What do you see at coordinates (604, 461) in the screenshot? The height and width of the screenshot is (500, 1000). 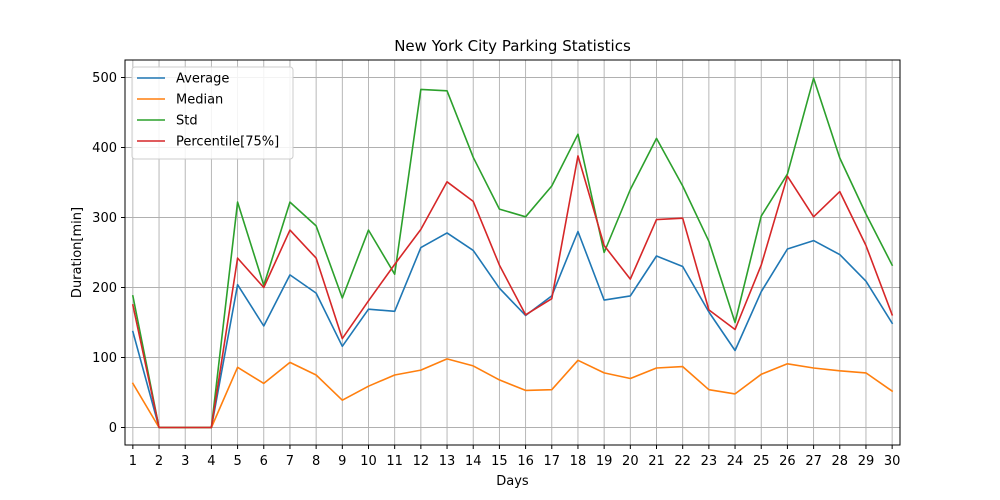 I see `x-tick-label: 19` at bounding box center [604, 461].